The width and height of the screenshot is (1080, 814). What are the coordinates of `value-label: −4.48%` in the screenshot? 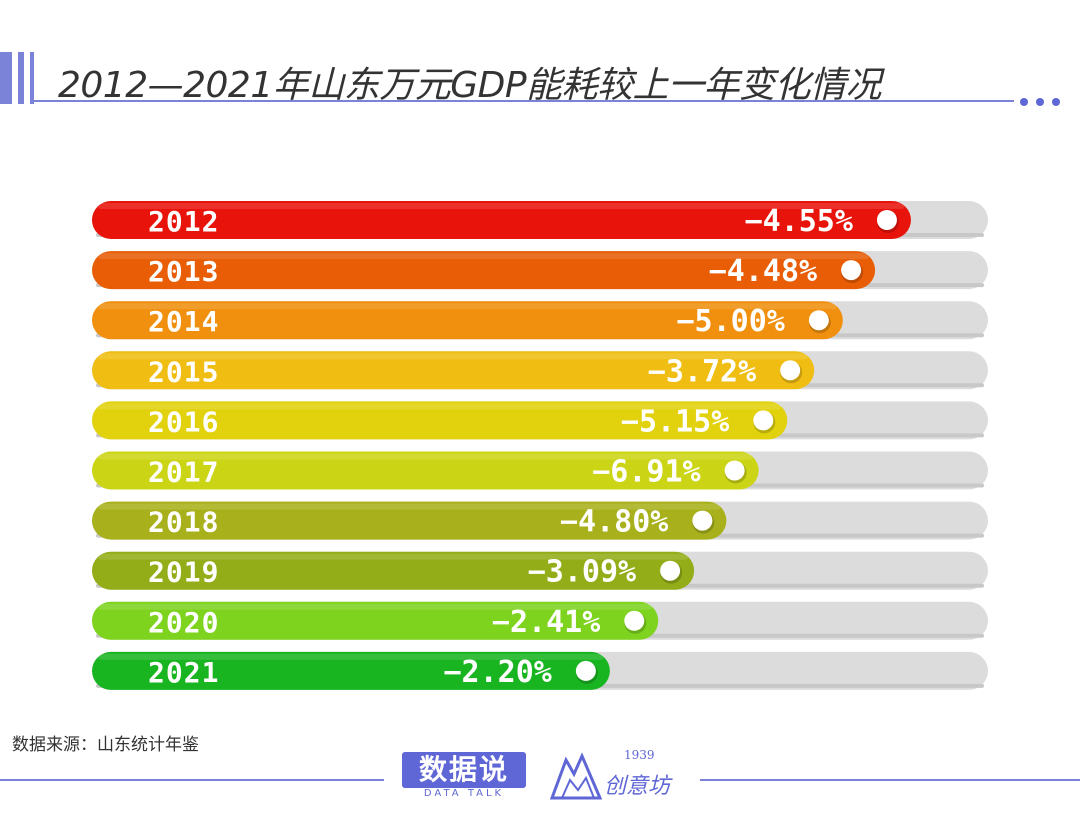 It's located at (763, 271).